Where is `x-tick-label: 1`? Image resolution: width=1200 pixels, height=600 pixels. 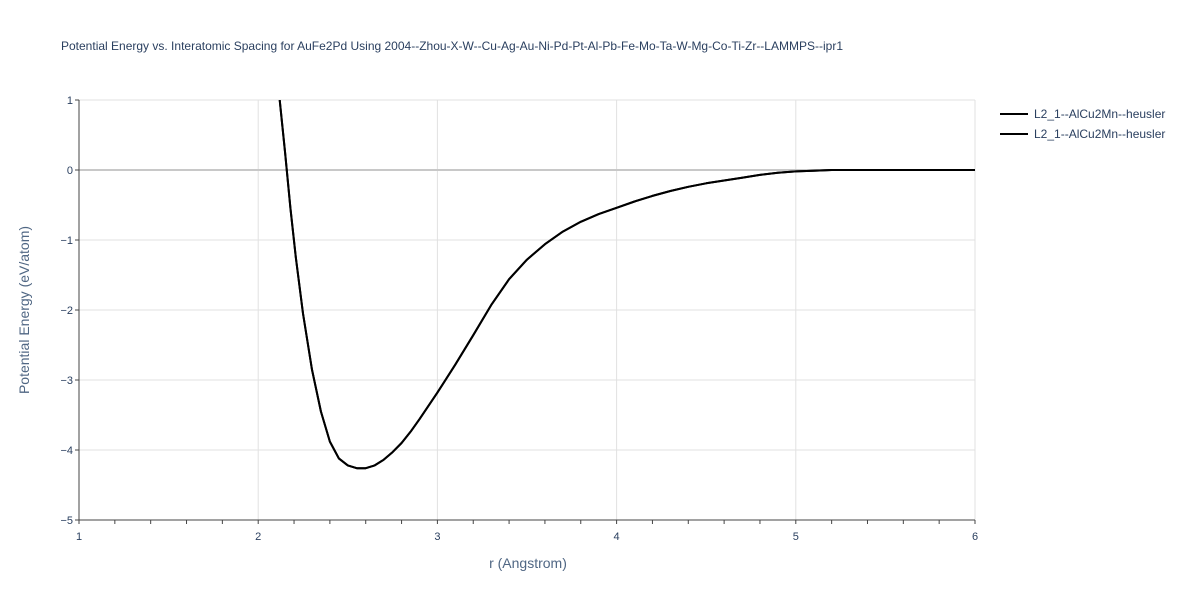 x-tick-label: 1 is located at coordinates (79, 537).